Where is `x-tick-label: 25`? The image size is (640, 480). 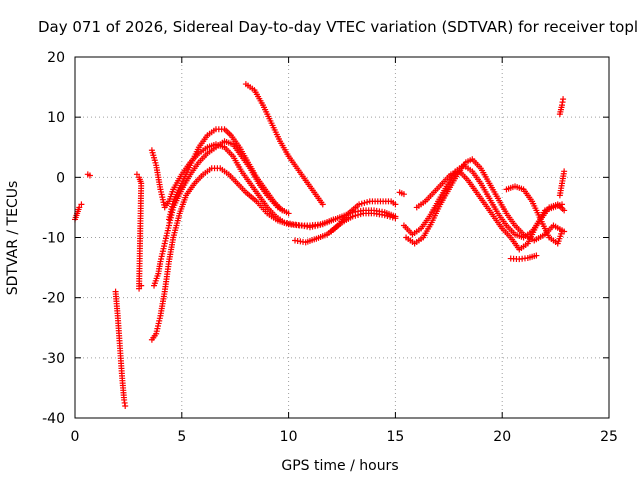
x-tick-label: 25 is located at coordinates (609, 437).